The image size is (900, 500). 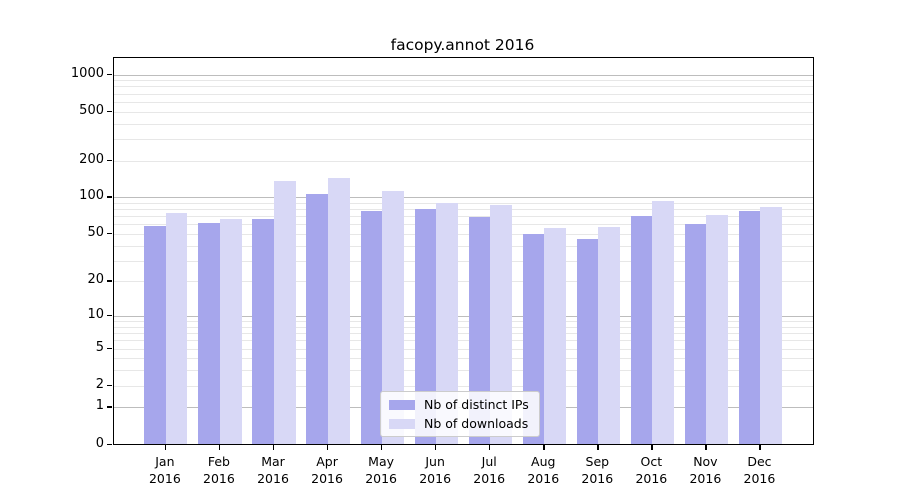 What do you see at coordinates (476, 423) in the screenshot?
I see `legend-label-downloads: Nb of downloads` at bounding box center [476, 423].